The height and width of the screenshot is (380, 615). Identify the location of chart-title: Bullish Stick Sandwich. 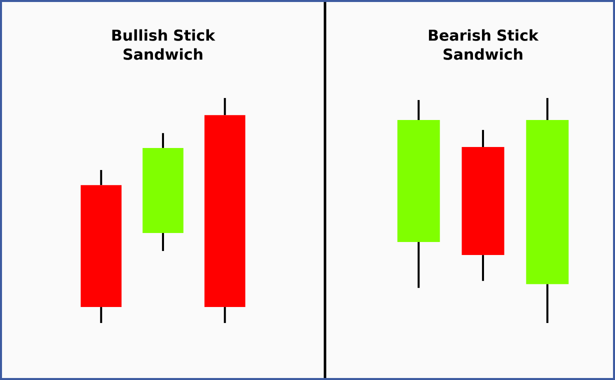
(164, 44).